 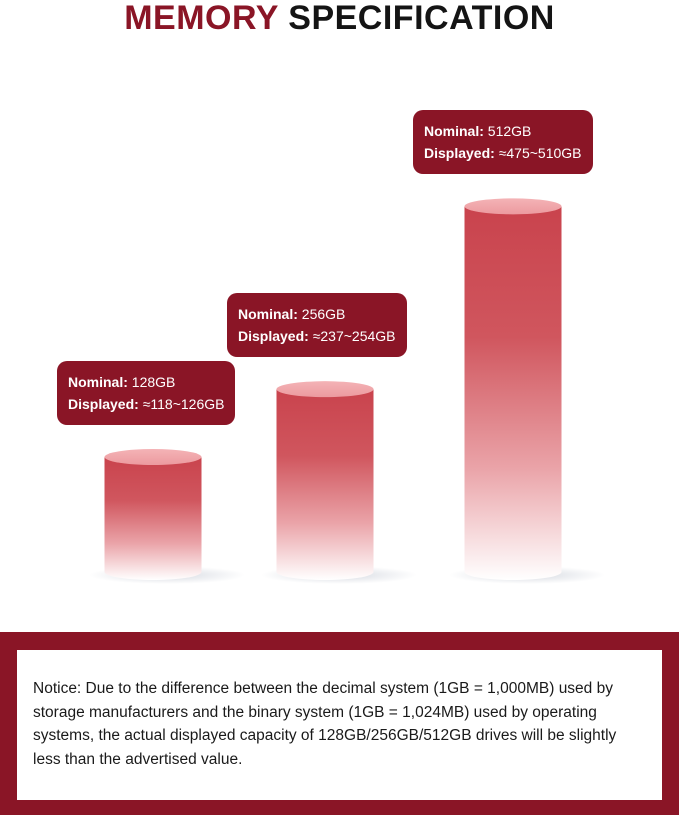 What do you see at coordinates (513, 393) in the screenshot?
I see `bar-512GB` at bounding box center [513, 393].